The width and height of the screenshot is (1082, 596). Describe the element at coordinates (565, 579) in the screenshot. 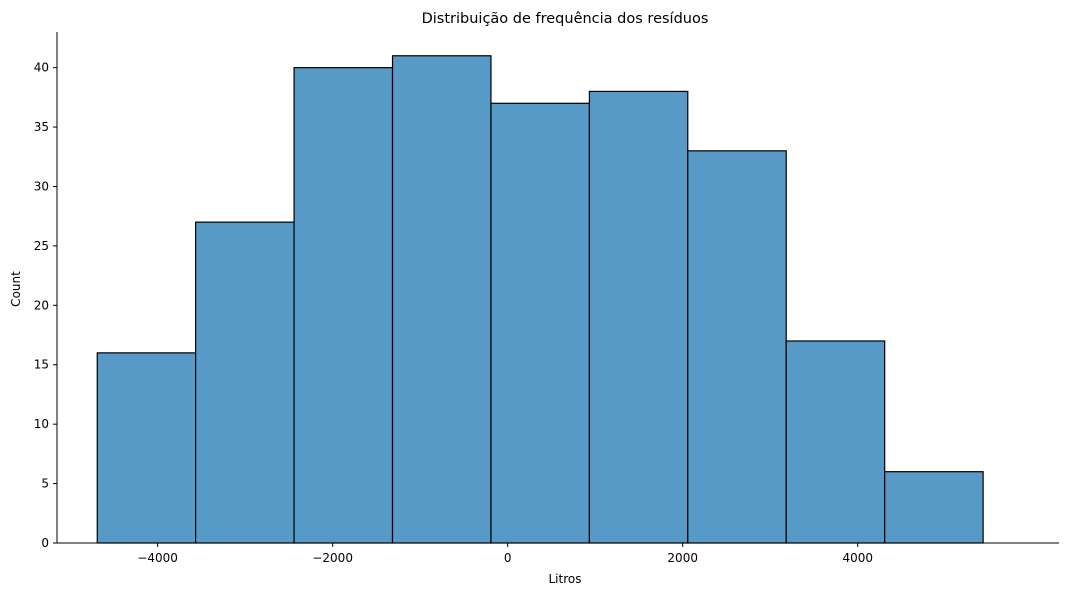

I see `x-axis-label: Litros` at that location.